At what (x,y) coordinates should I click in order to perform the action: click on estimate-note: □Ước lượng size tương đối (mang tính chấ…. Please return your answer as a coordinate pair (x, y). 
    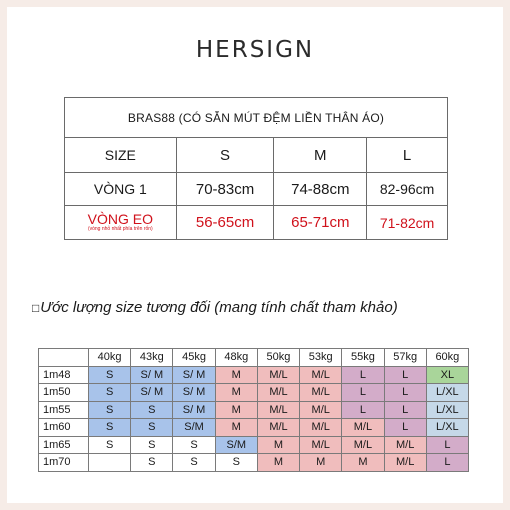
    Looking at the image, I should click on (262, 307).